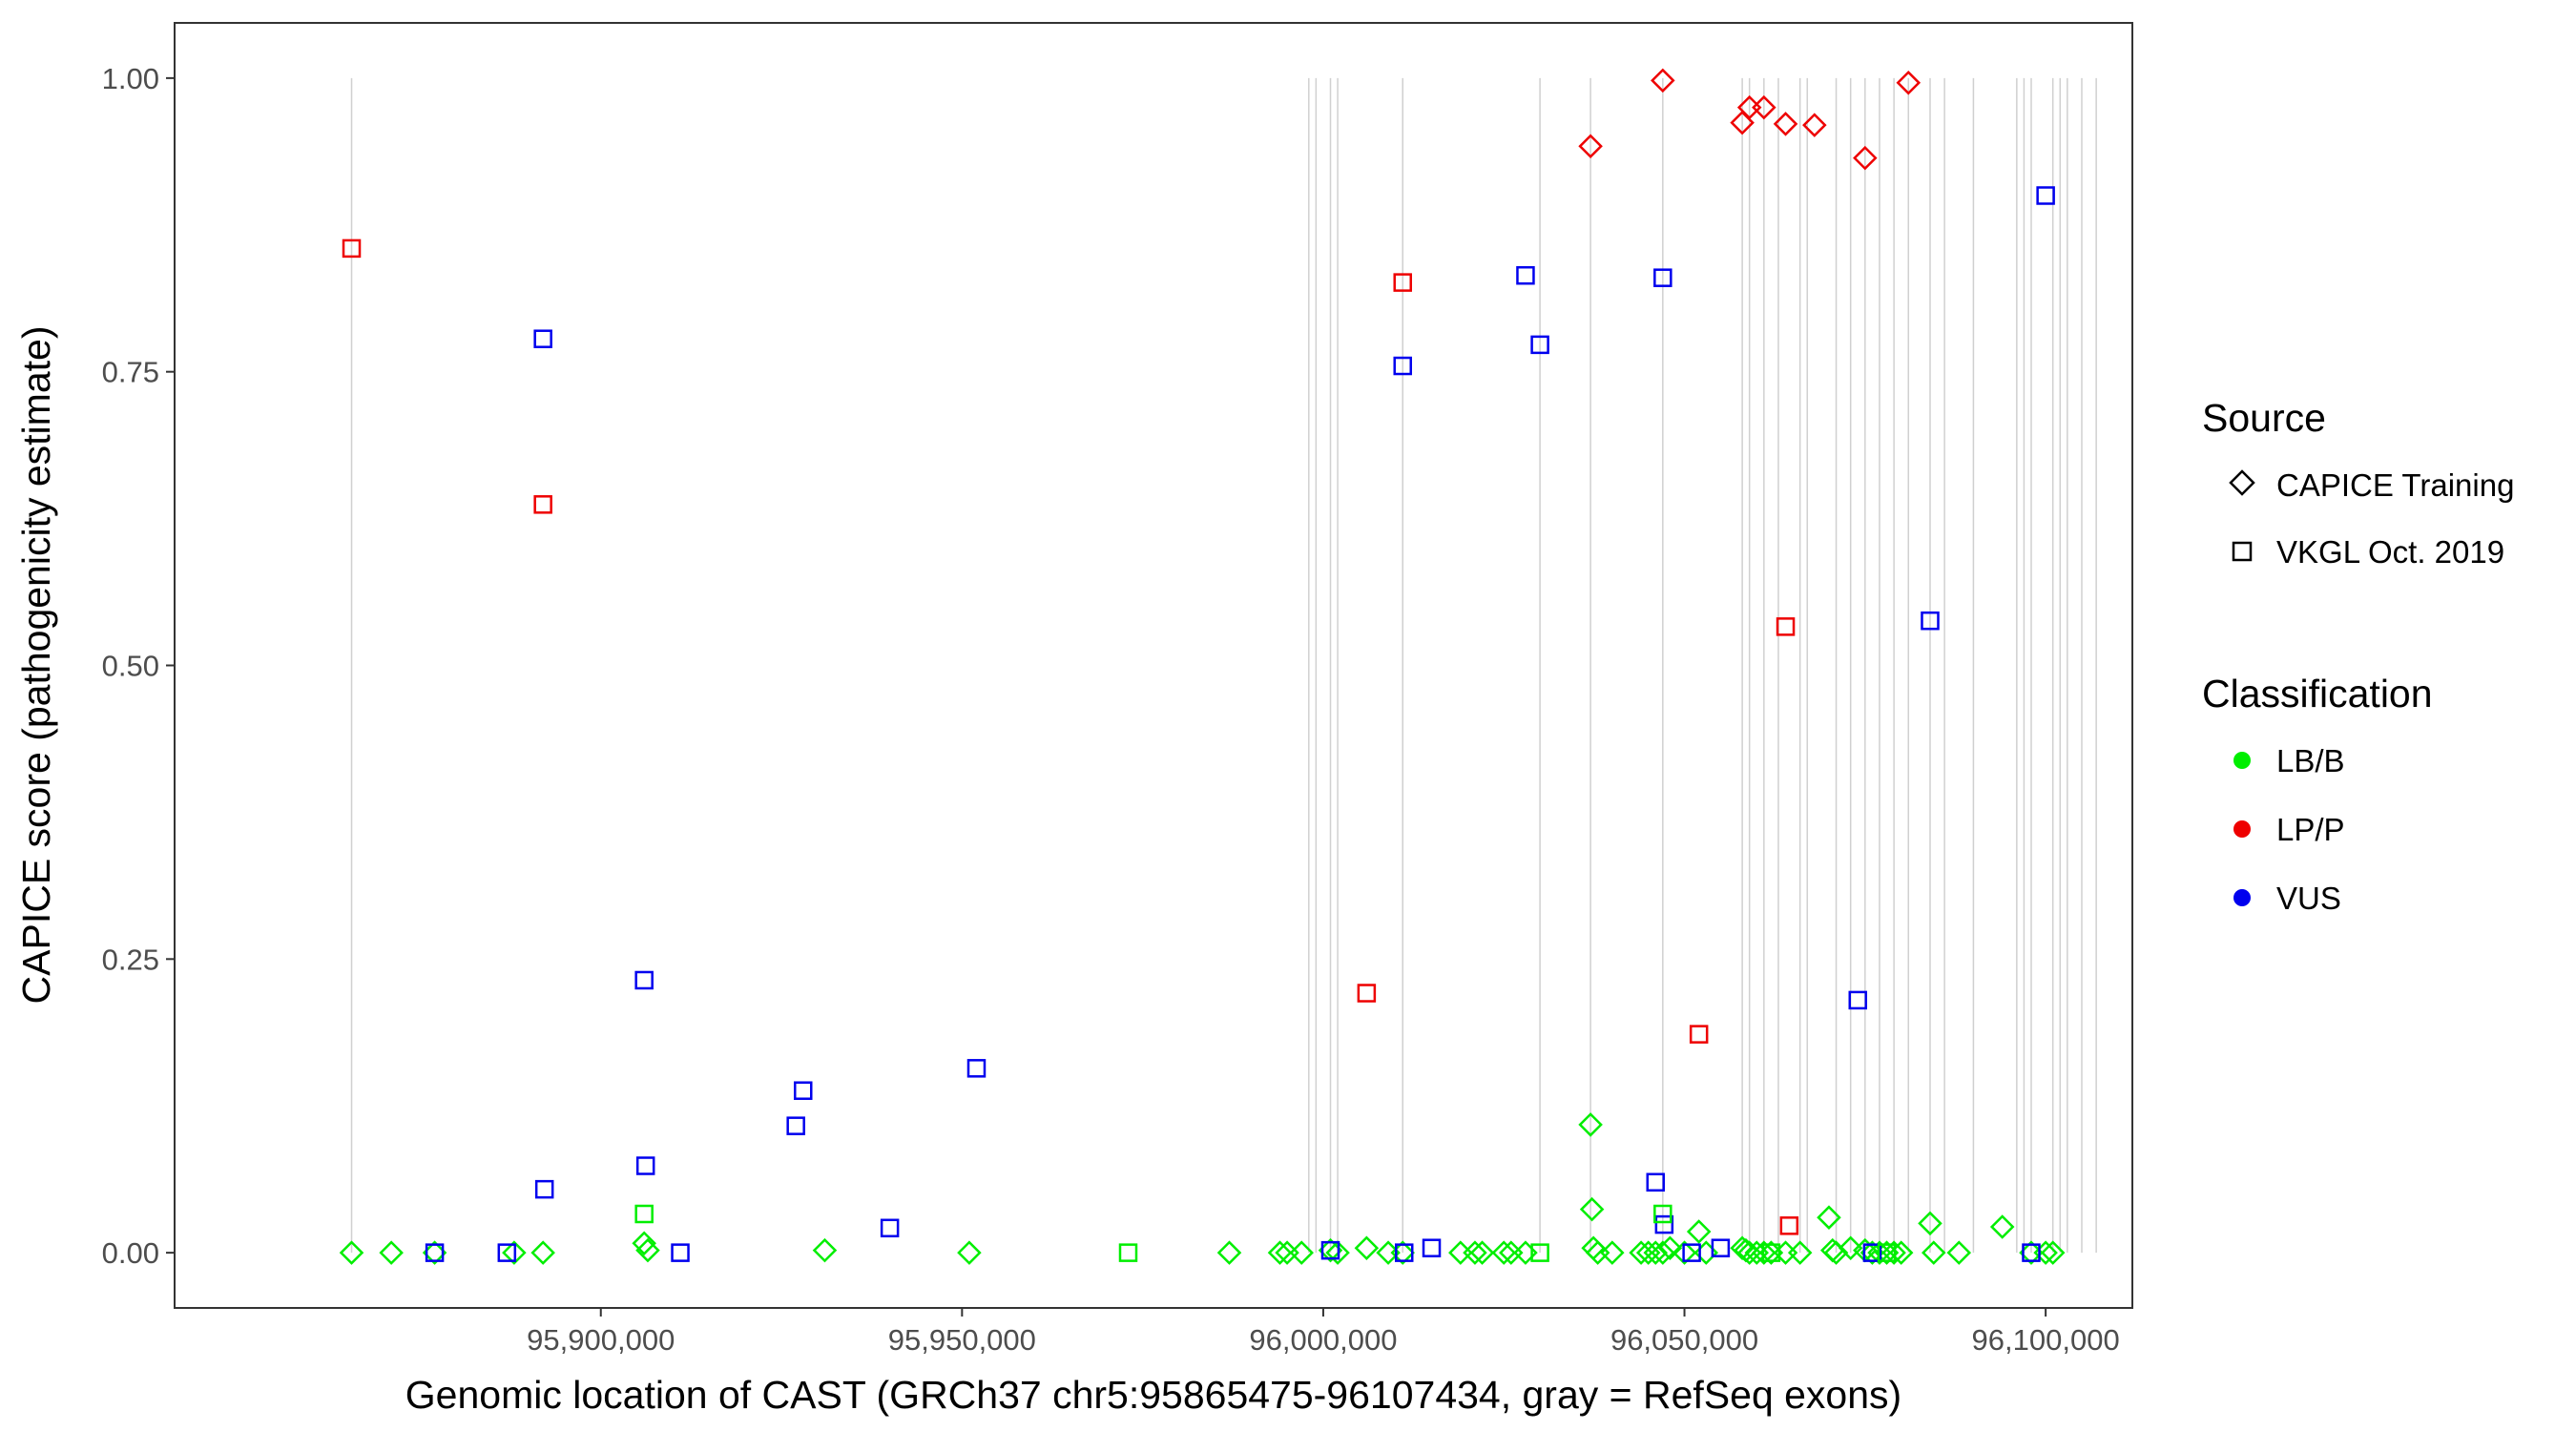  What do you see at coordinates (2046, 1340) in the screenshot?
I see `x-tick-label: 96,100,000` at bounding box center [2046, 1340].